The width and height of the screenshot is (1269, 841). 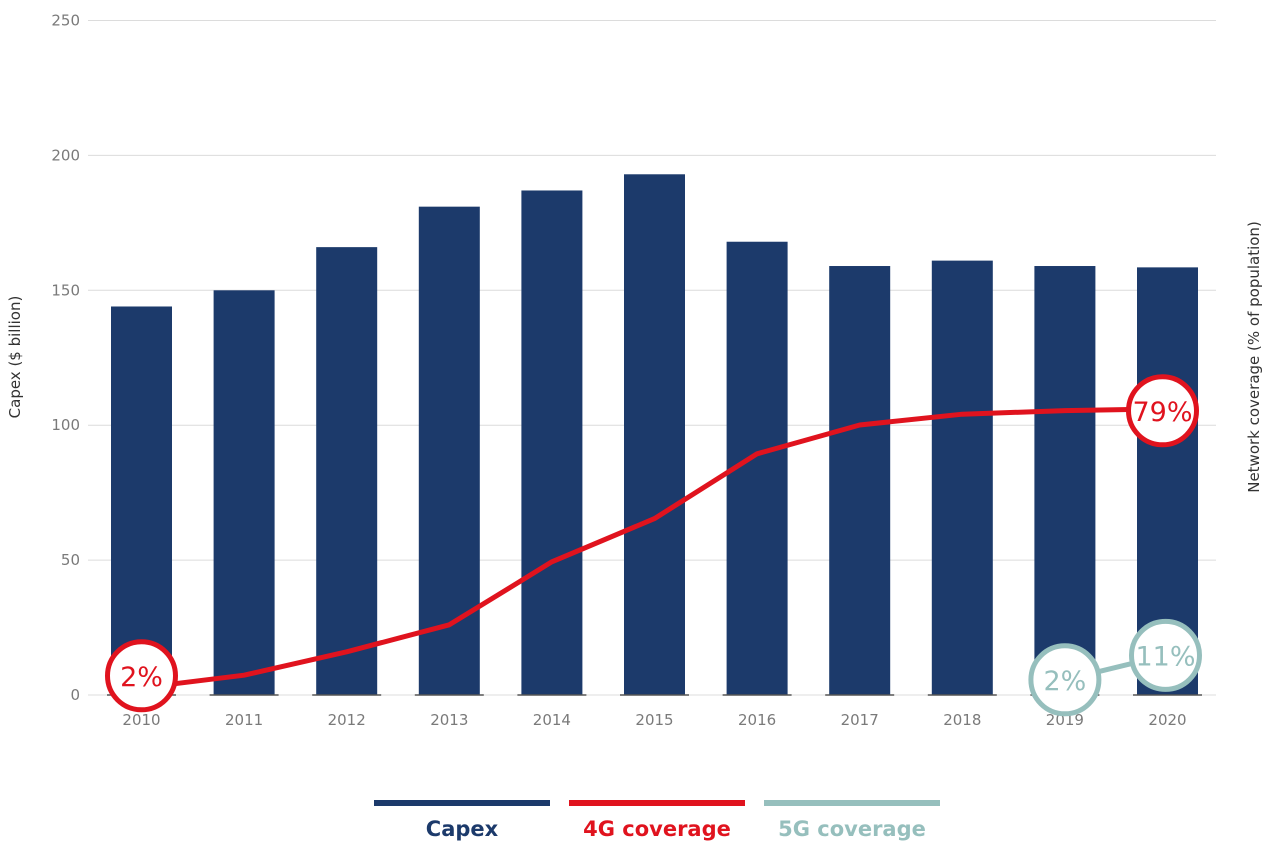 What do you see at coordinates (141, 720) in the screenshot?
I see `x-tick-label: 2010` at bounding box center [141, 720].